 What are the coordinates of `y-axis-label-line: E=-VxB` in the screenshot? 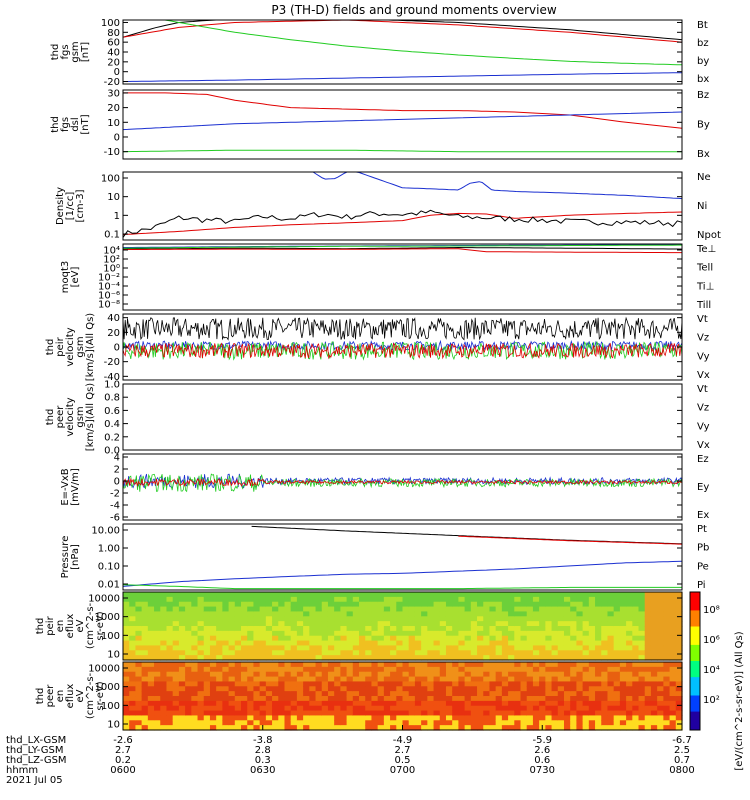 It's located at (65, 486).